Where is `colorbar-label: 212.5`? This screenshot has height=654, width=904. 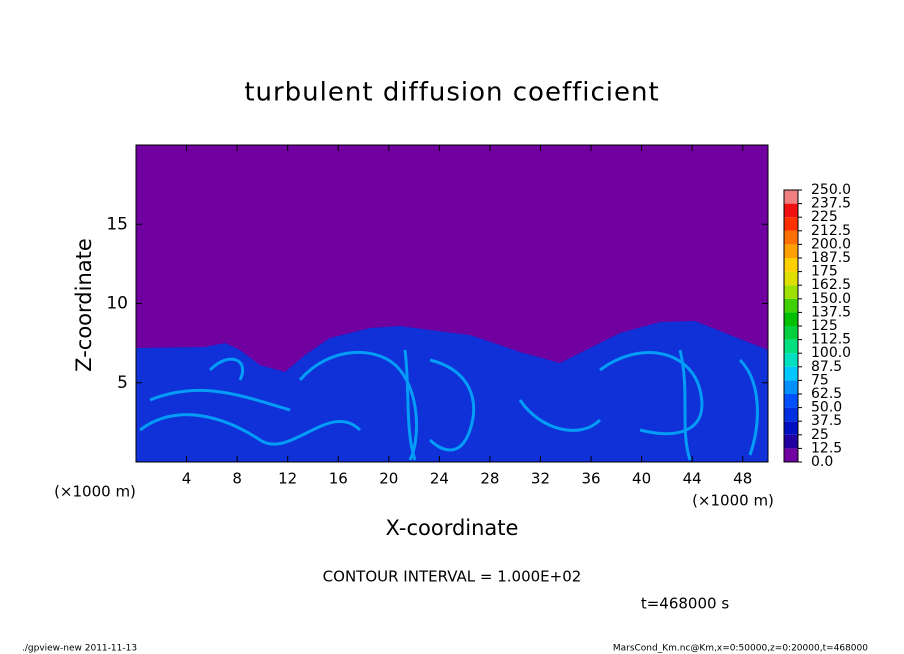 colorbar-label: 212.5 is located at coordinates (831, 231).